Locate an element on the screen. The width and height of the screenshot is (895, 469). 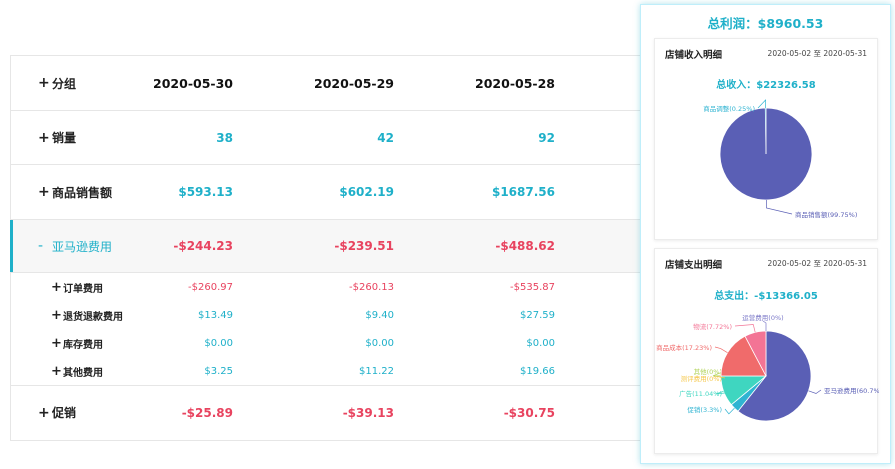
table-header-row: + 分组 2020-05-30 2020-05-29 2020-05-28 is located at coordinates (333, 83).